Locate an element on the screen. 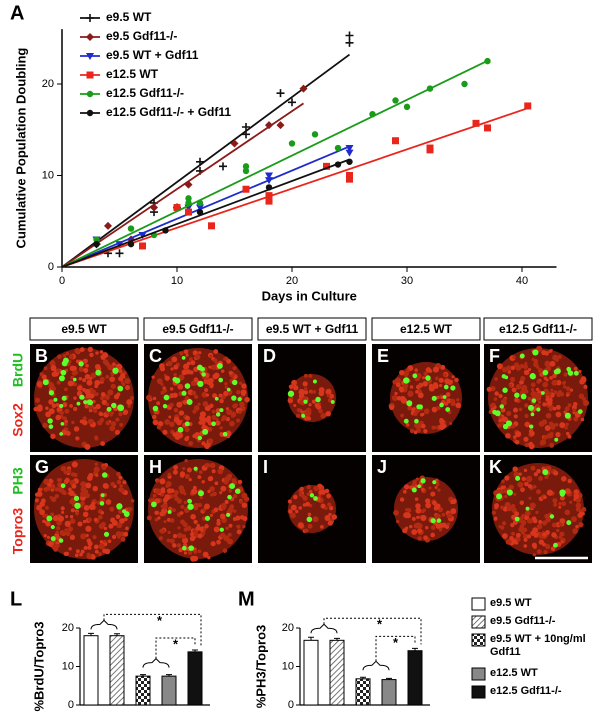 This screenshot has width=605, height=718. column-header: e12.5 Gdf11-/- is located at coordinates (538, 329).